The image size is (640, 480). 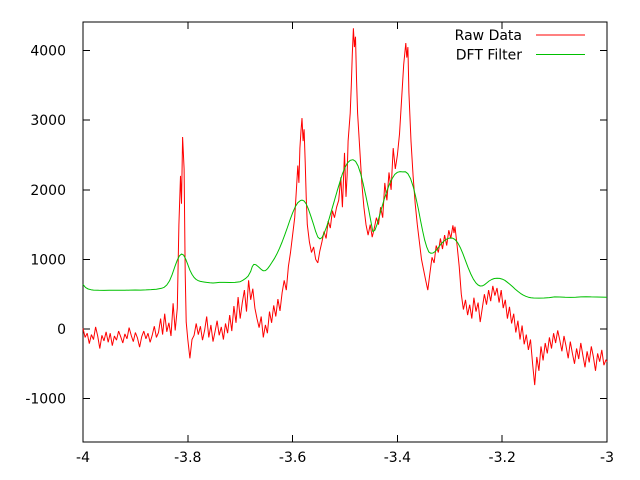 I want to click on x-tick-label: -3.4, so click(x=397, y=458).